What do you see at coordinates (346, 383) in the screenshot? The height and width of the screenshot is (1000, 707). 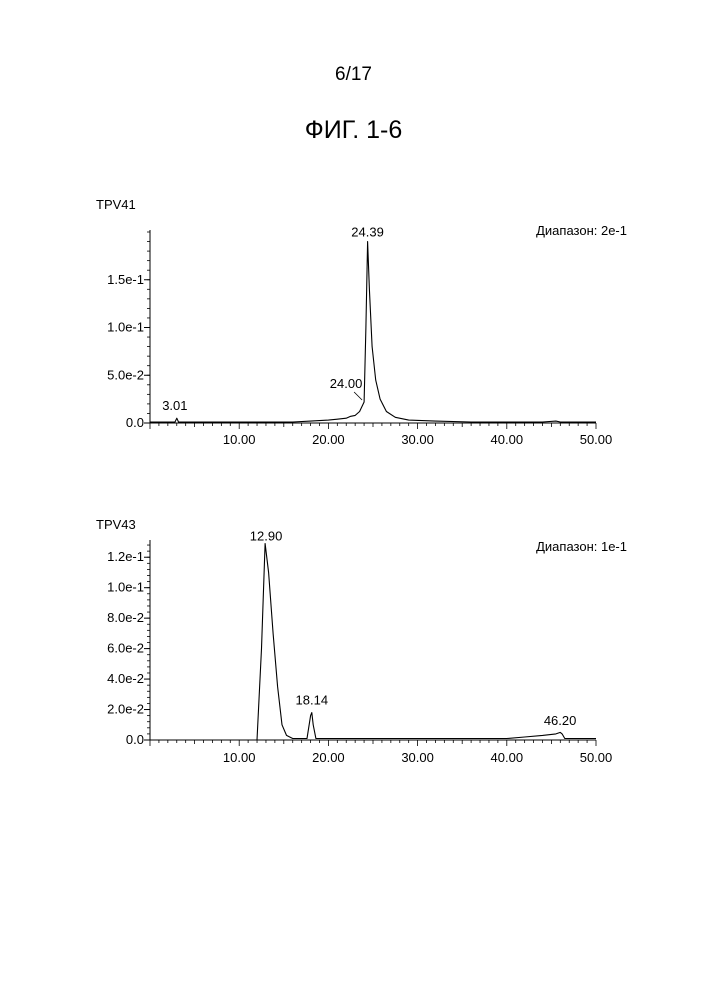 I see `peak-label: 24.00` at bounding box center [346, 383].